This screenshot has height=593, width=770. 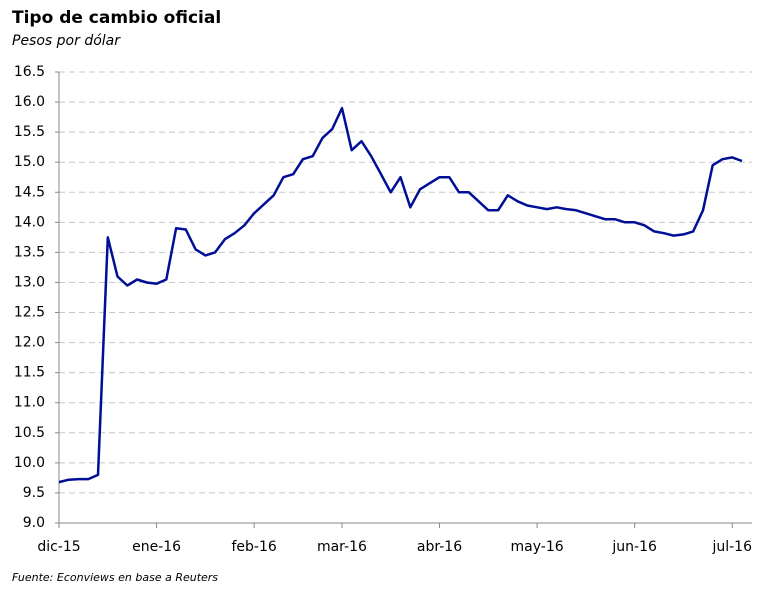 I want to click on y-tick-label: 15.5, so click(x=29, y=132).